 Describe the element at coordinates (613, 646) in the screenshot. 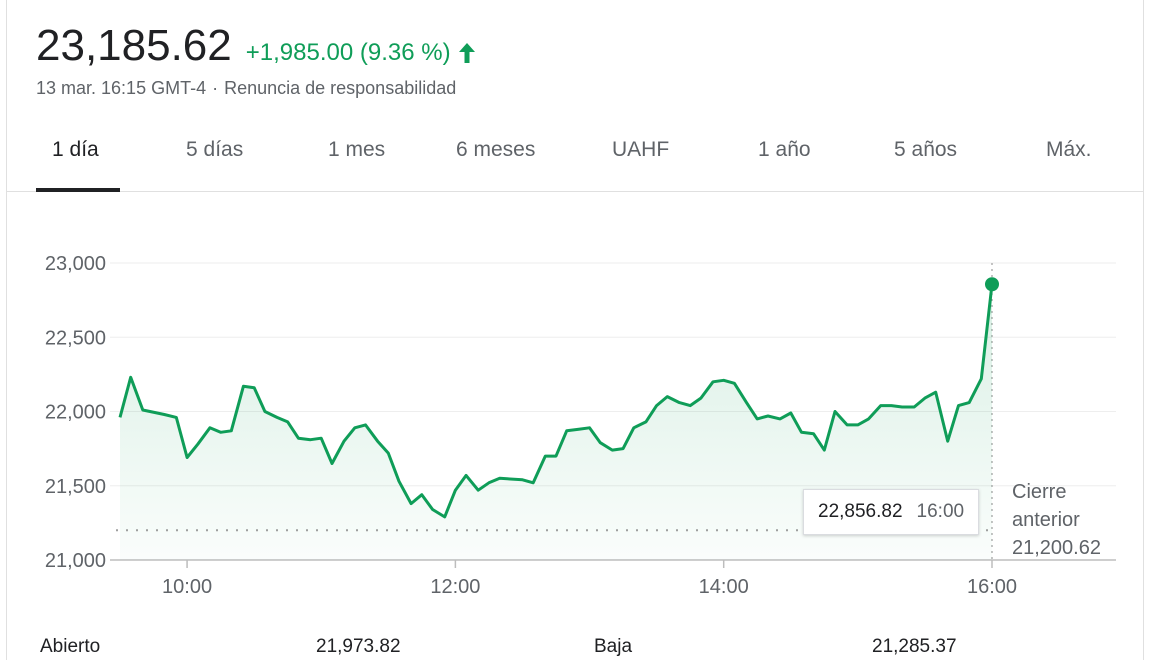

I see `low-label: Baja` at that location.